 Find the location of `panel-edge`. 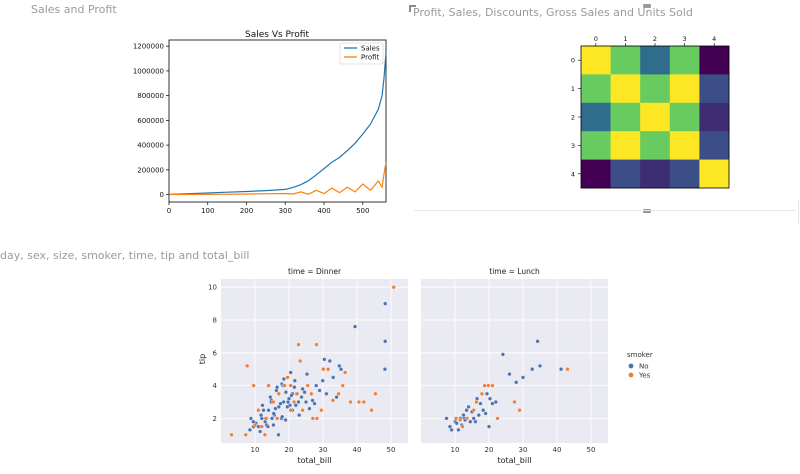

panel-edge is located at coordinates (798, 212).